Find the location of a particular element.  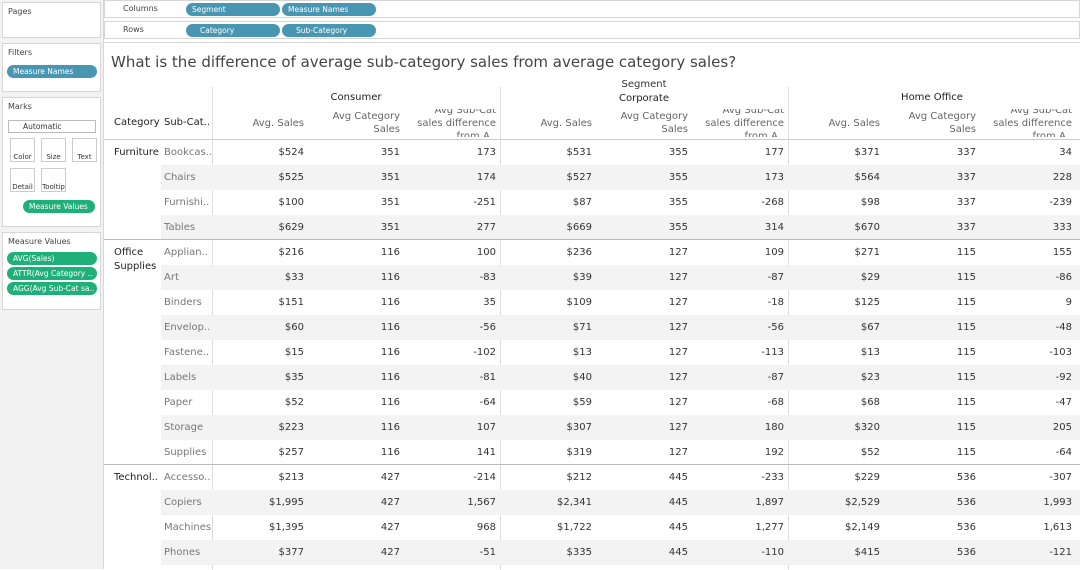

row-header: Category is located at coordinates (137, 122).